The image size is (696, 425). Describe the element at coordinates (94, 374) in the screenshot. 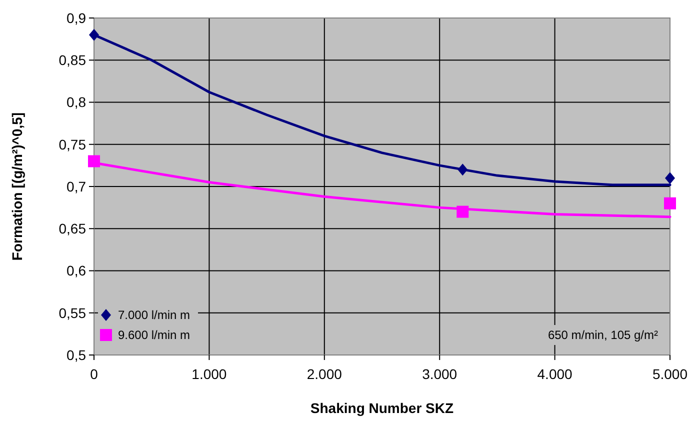

I see `x-tick-label: 0` at that location.